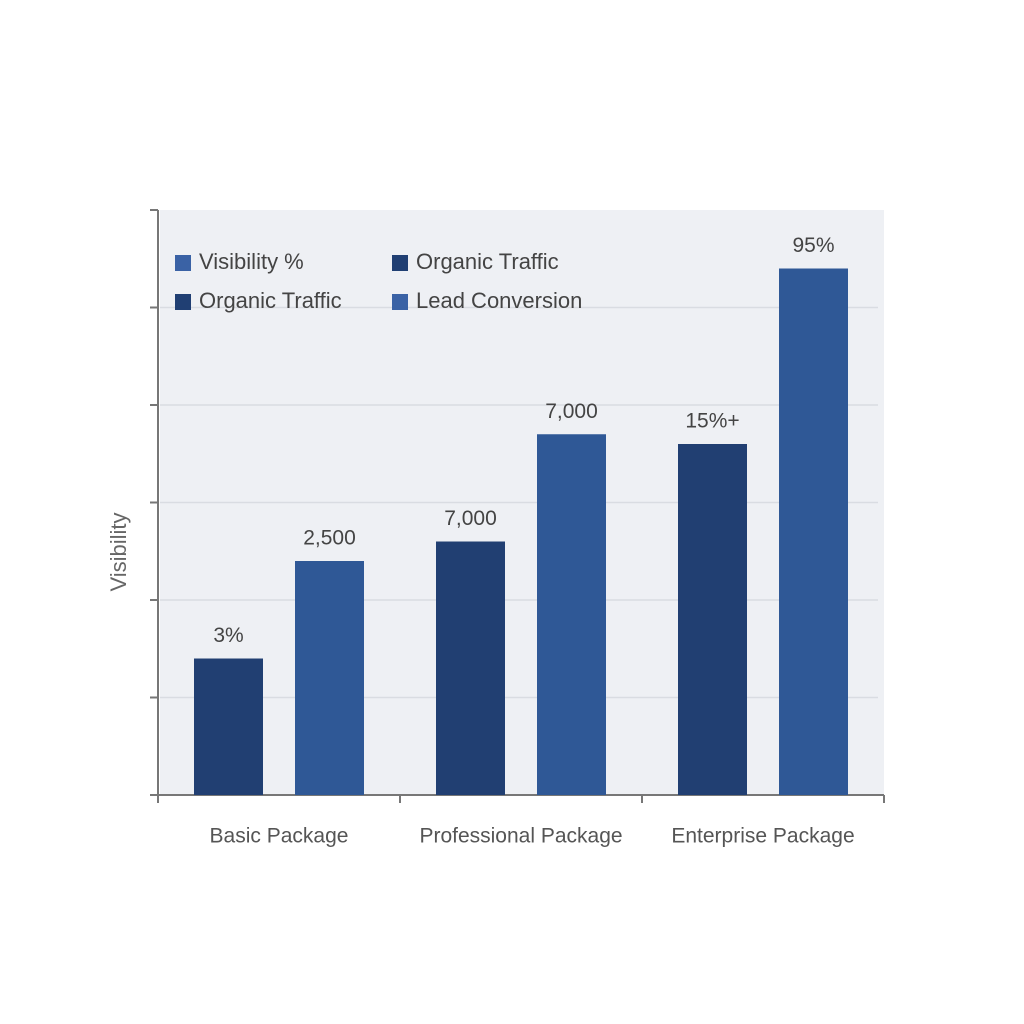 The height and width of the screenshot is (1024, 1024). Describe the element at coordinates (520, 836) in the screenshot. I see `x-tick-label: Professional Package` at that location.